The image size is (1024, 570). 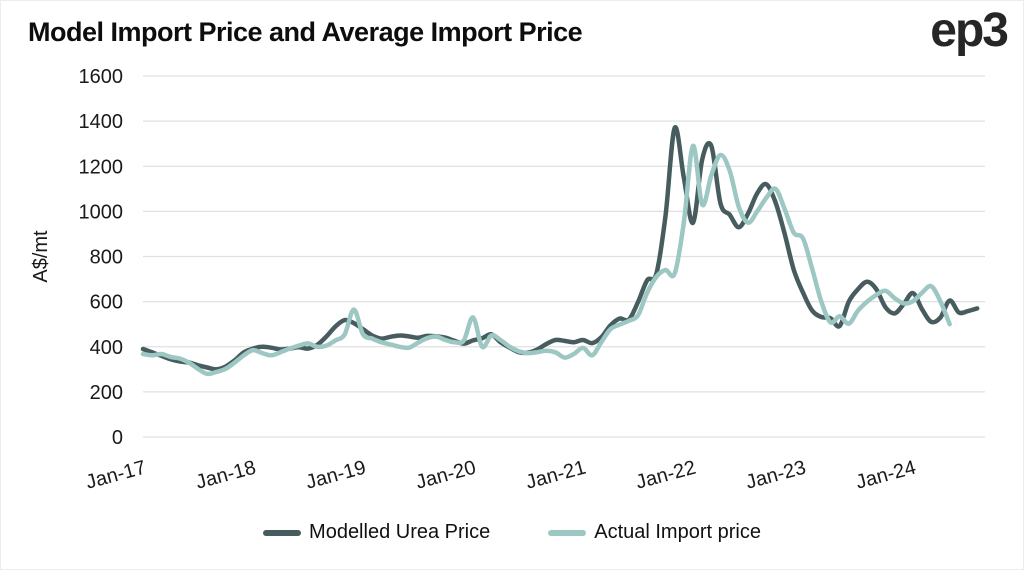 I want to click on x-tick-label-Jan-20: Jan-20, so click(x=446, y=475).